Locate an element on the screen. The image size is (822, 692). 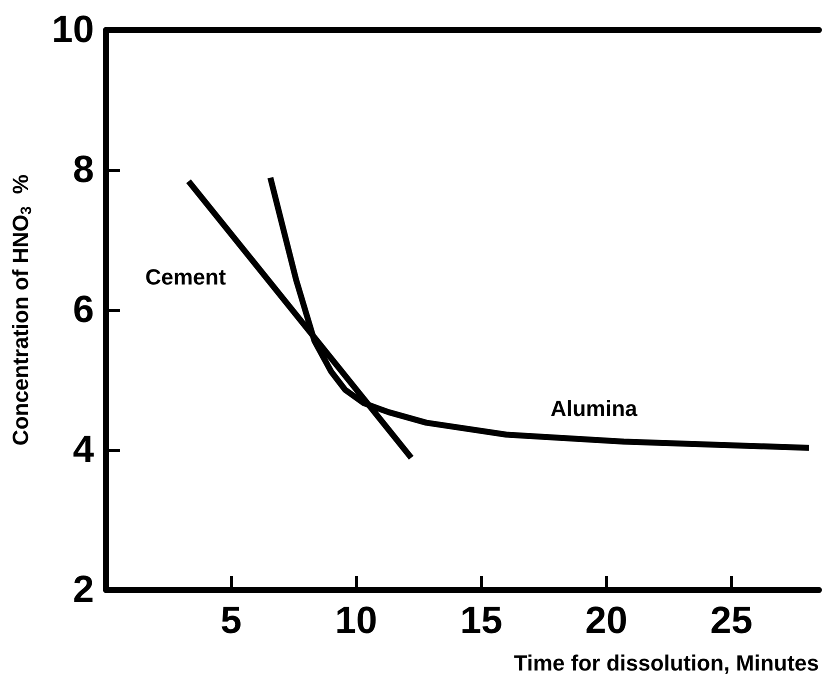
x-tick-label: 25 is located at coordinates (731, 621).